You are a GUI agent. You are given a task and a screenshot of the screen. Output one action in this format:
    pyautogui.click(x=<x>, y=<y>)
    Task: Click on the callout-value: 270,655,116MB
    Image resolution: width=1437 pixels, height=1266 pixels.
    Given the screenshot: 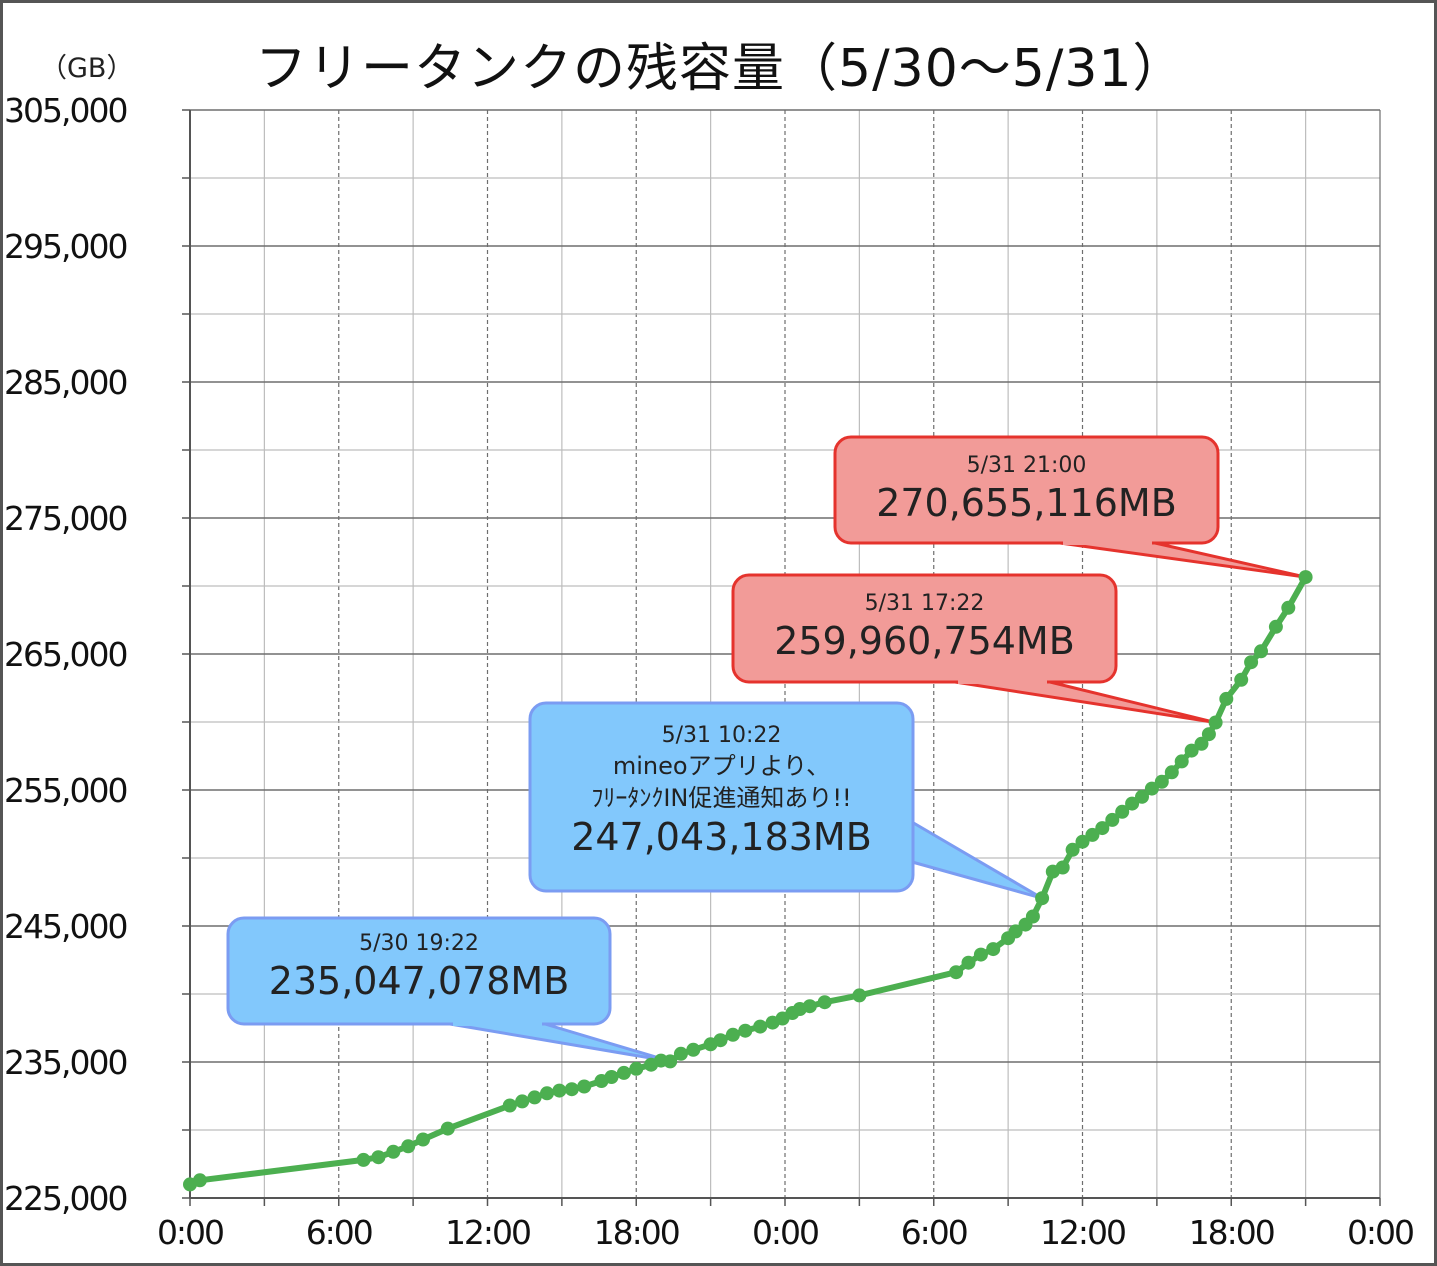 What is the action you would take?
    pyautogui.click(x=1026, y=503)
    